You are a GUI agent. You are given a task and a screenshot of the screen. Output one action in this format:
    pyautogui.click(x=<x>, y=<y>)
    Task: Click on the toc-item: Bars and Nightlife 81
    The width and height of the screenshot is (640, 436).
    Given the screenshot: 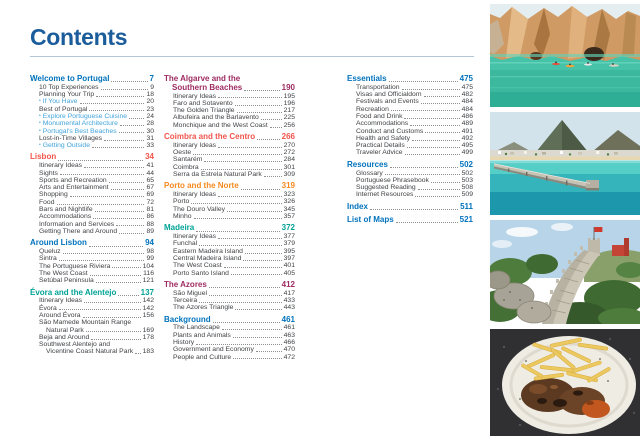 What is the action you would take?
    pyautogui.click(x=92, y=209)
    